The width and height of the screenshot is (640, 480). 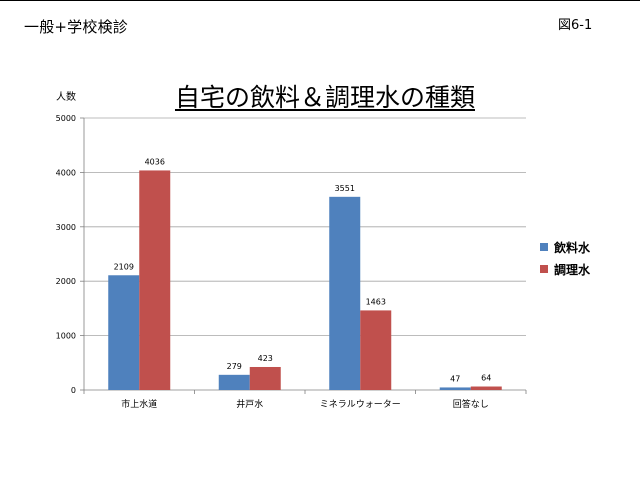 What do you see at coordinates (572, 269) in the screenshot?
I see `legend-label-cooking-water: 調理水` at bounding box center [572, 269].